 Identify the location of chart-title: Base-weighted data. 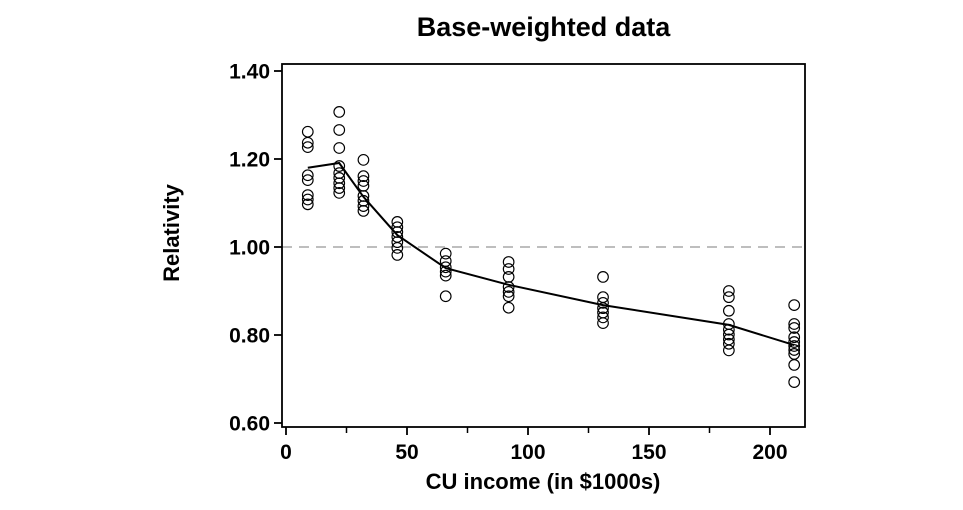
(543, 27).